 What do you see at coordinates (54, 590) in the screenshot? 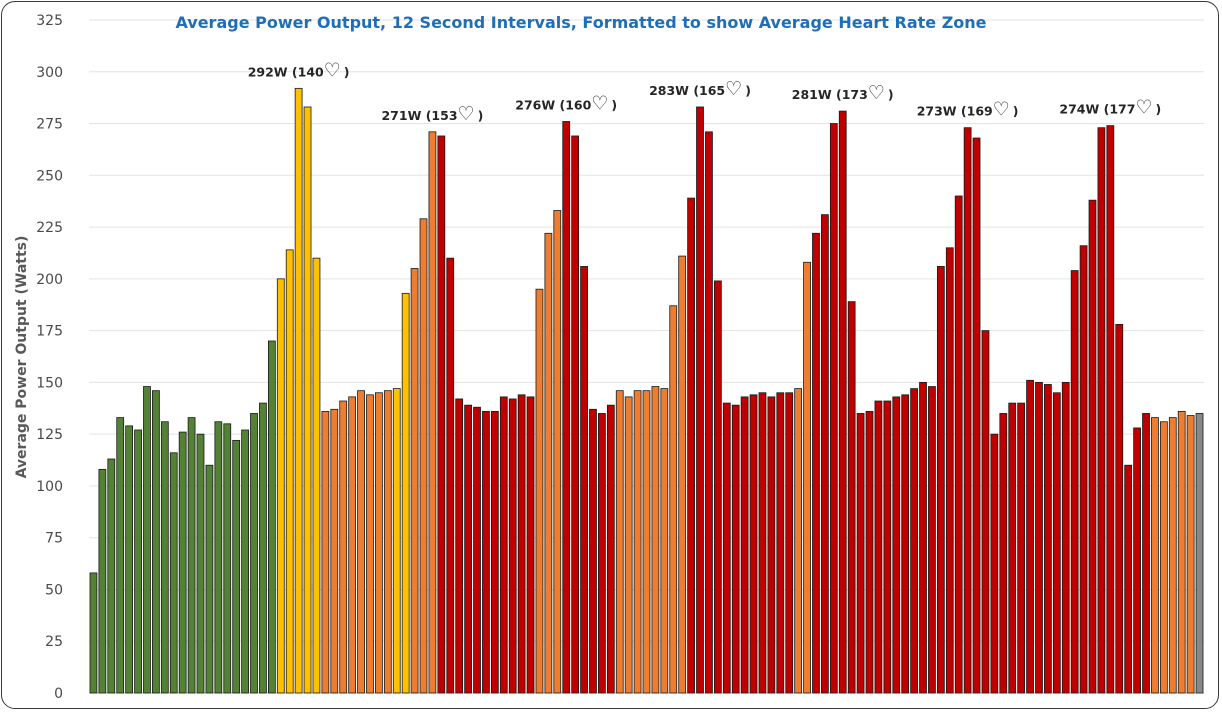
I see `y-tick-label: 50` at bounding box center [54, 590].